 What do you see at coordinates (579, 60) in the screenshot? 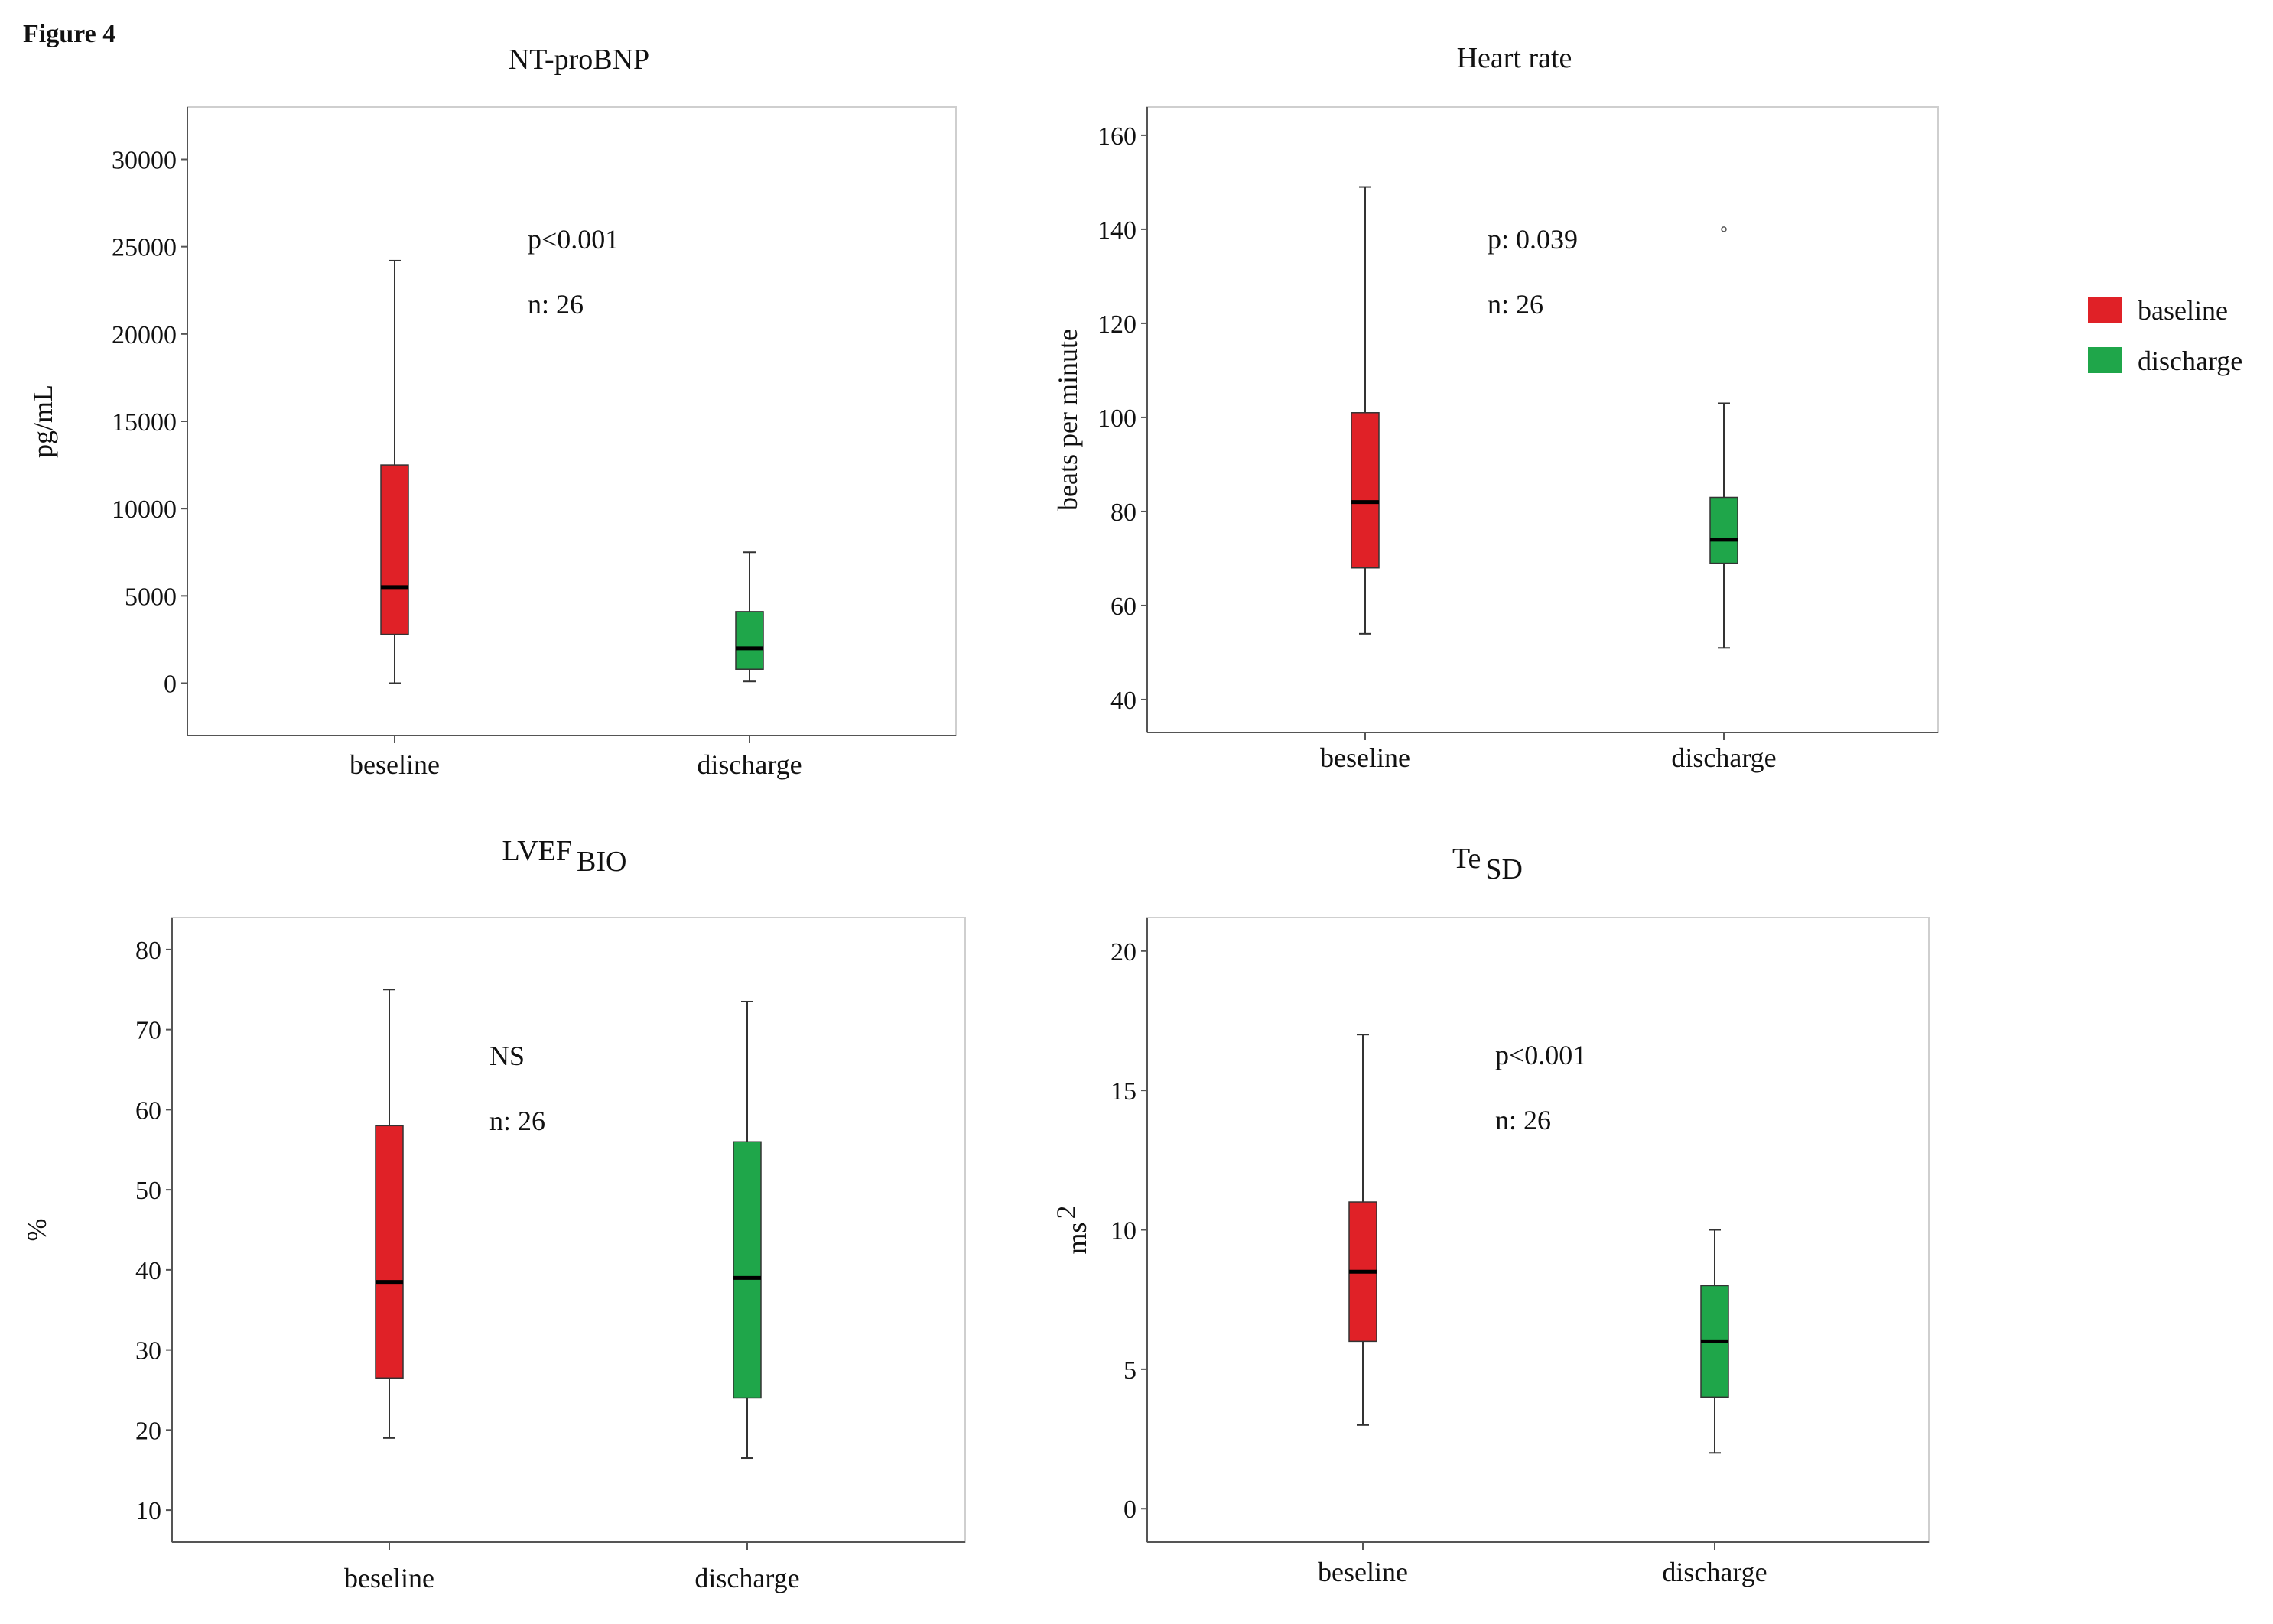
I see `chart-title: NT-proBNP` at bounding box center [579, 60].